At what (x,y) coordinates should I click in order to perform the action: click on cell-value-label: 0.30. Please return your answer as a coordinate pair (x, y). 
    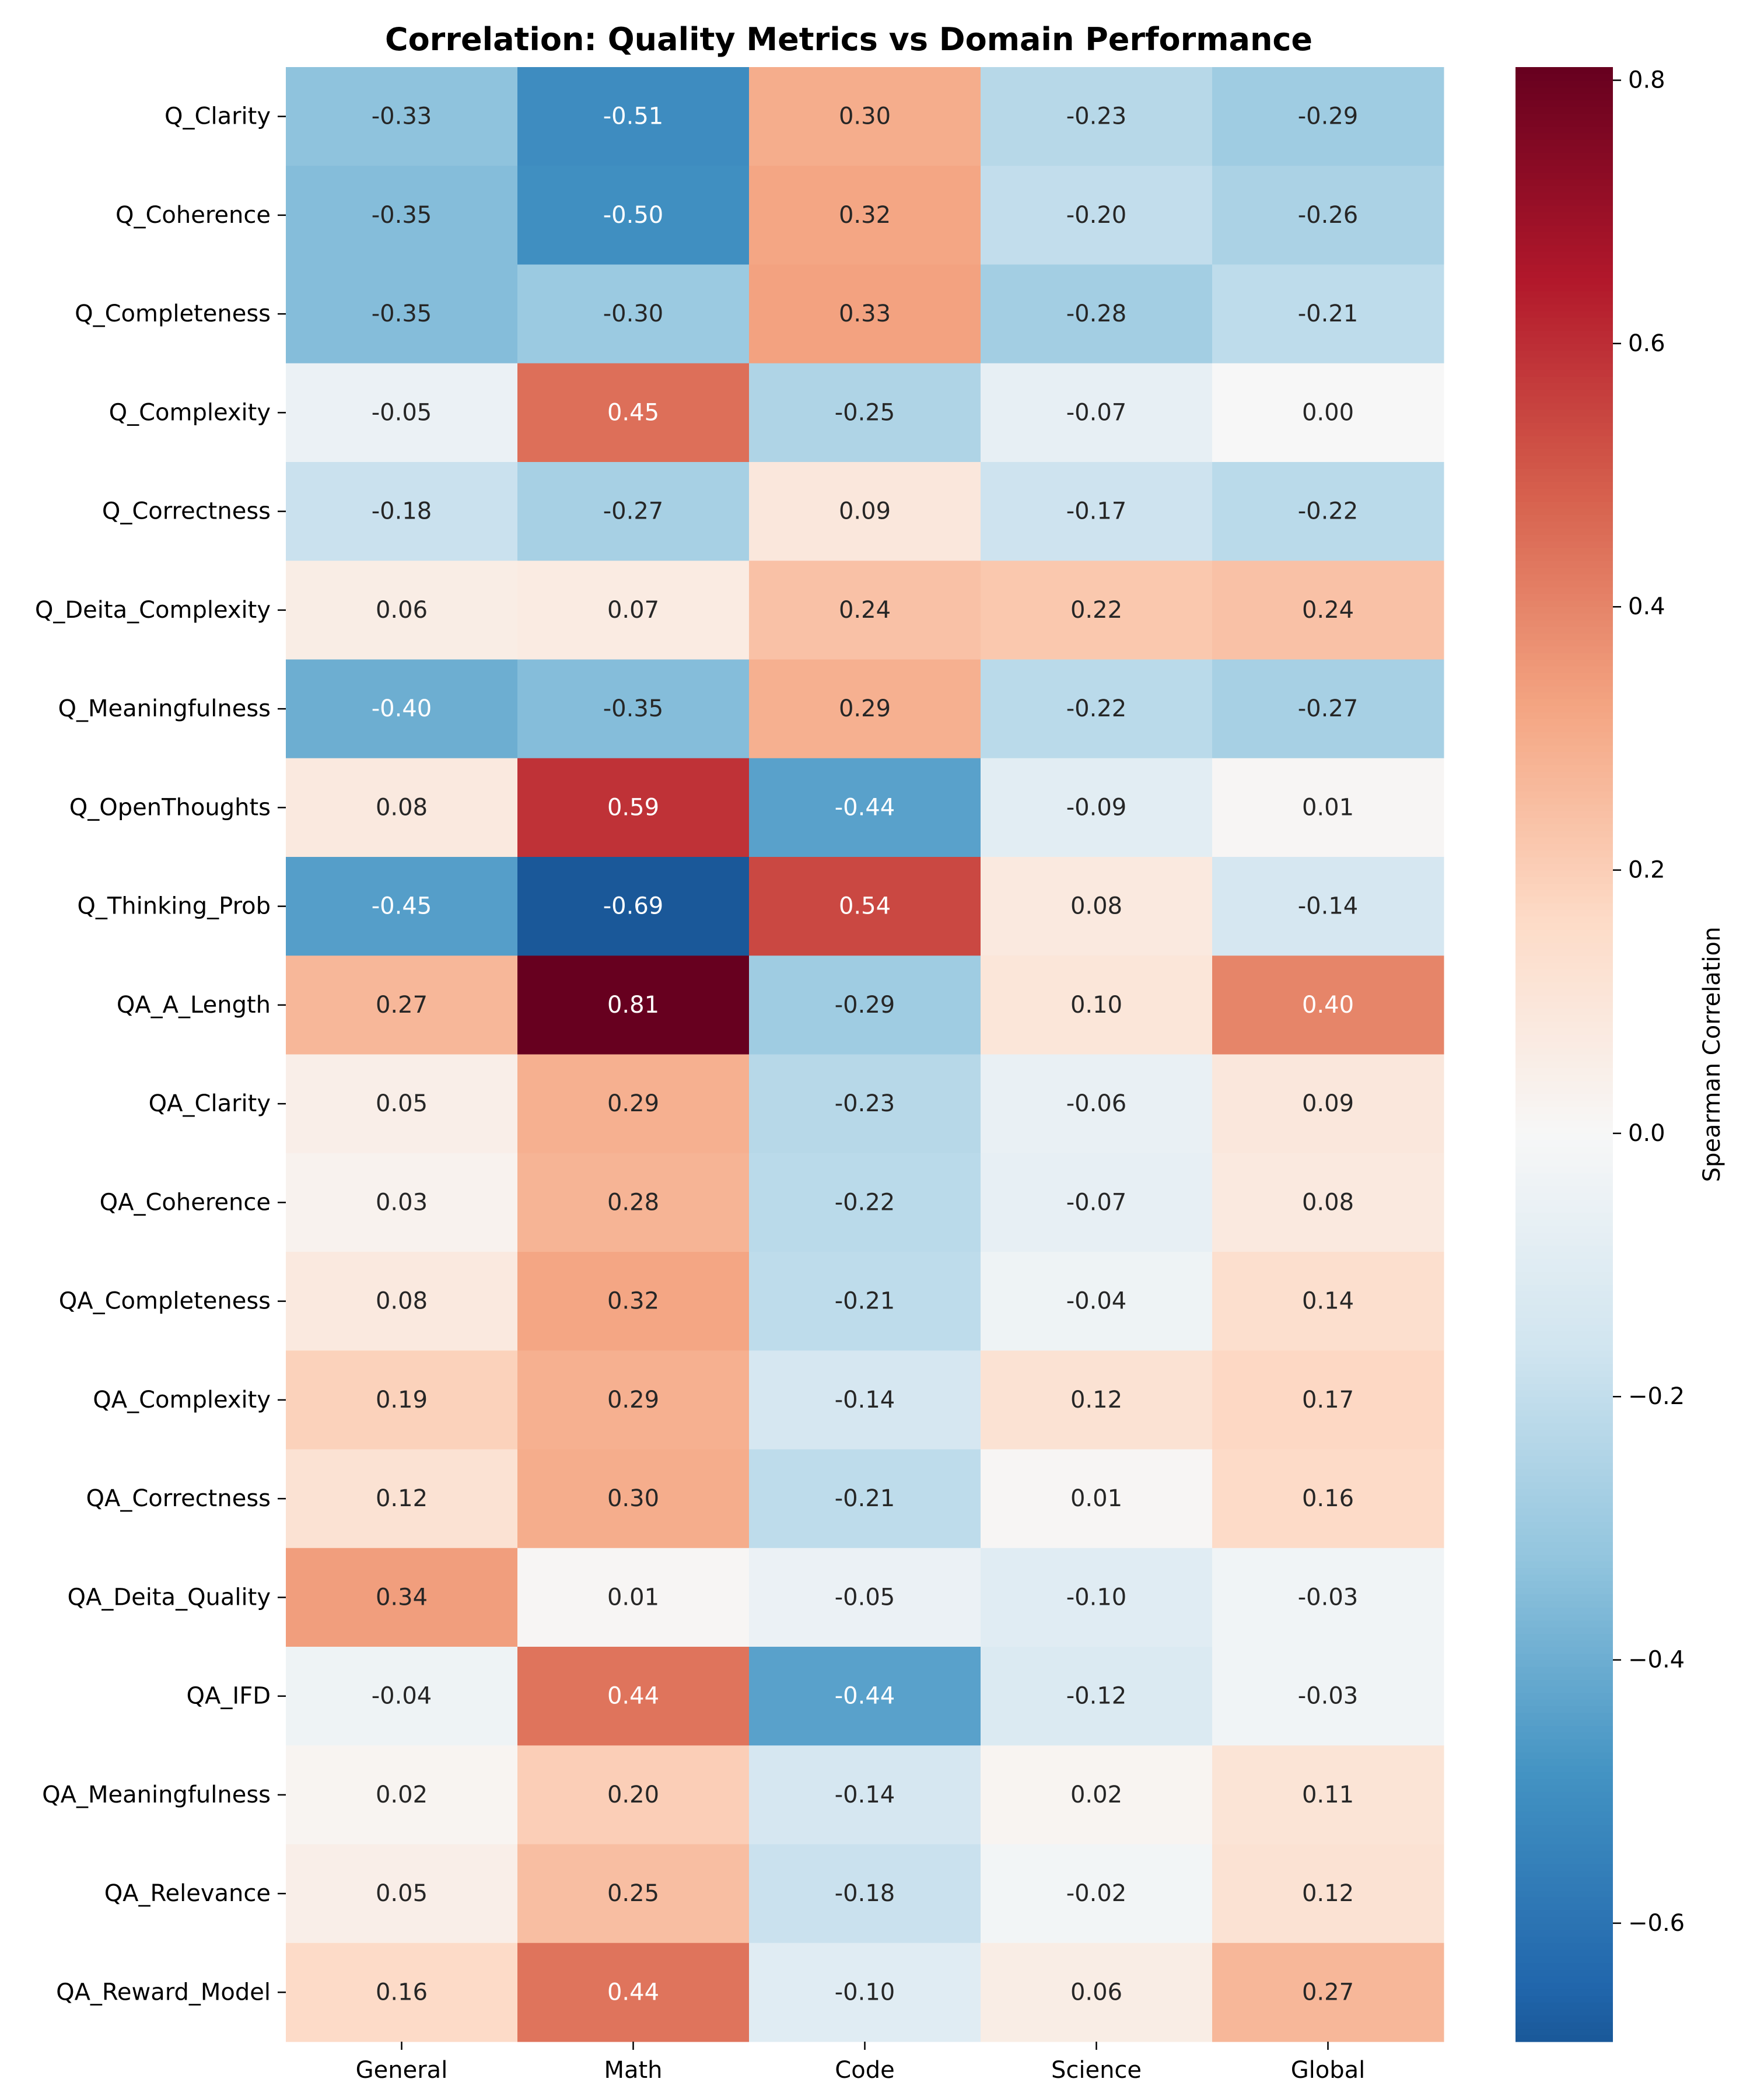
    Looking at the image, I should click on (633, 1498).